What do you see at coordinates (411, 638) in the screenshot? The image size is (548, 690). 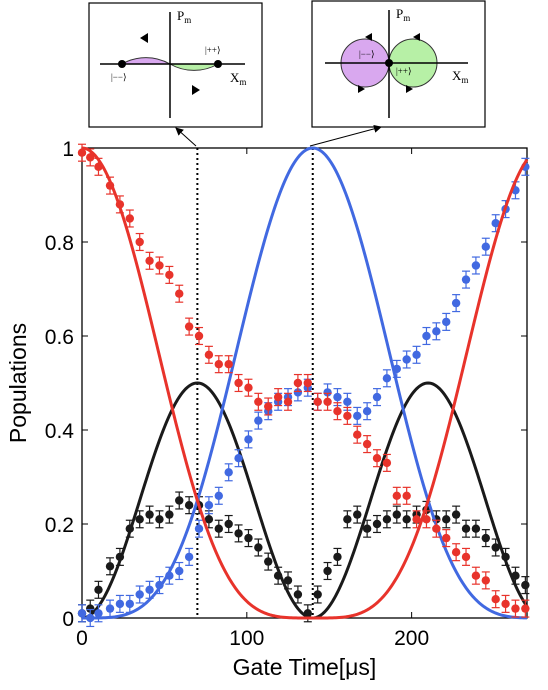 I see `x-tick-label: 200` at bounding box center [411, 638].